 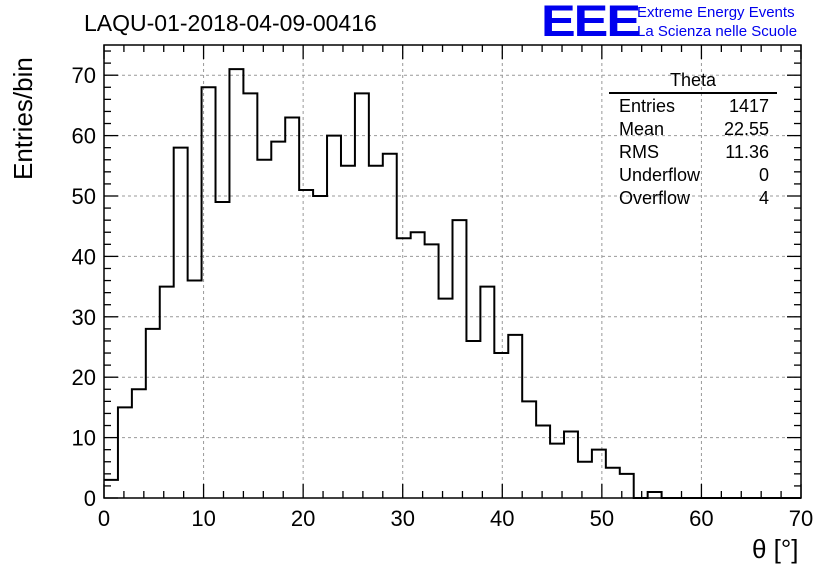 I want to click on y-tick-label: 0, so click(x=90, y=498).